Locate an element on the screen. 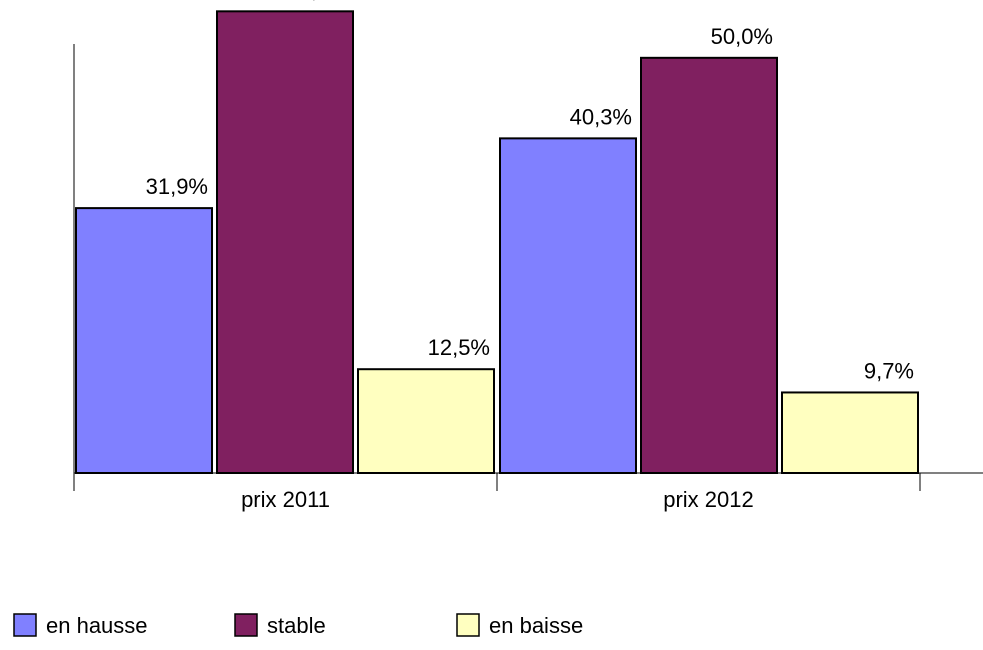  chart-x-tick-labels: prix 2011 prix 2012 is located at coordinates (497, 499).